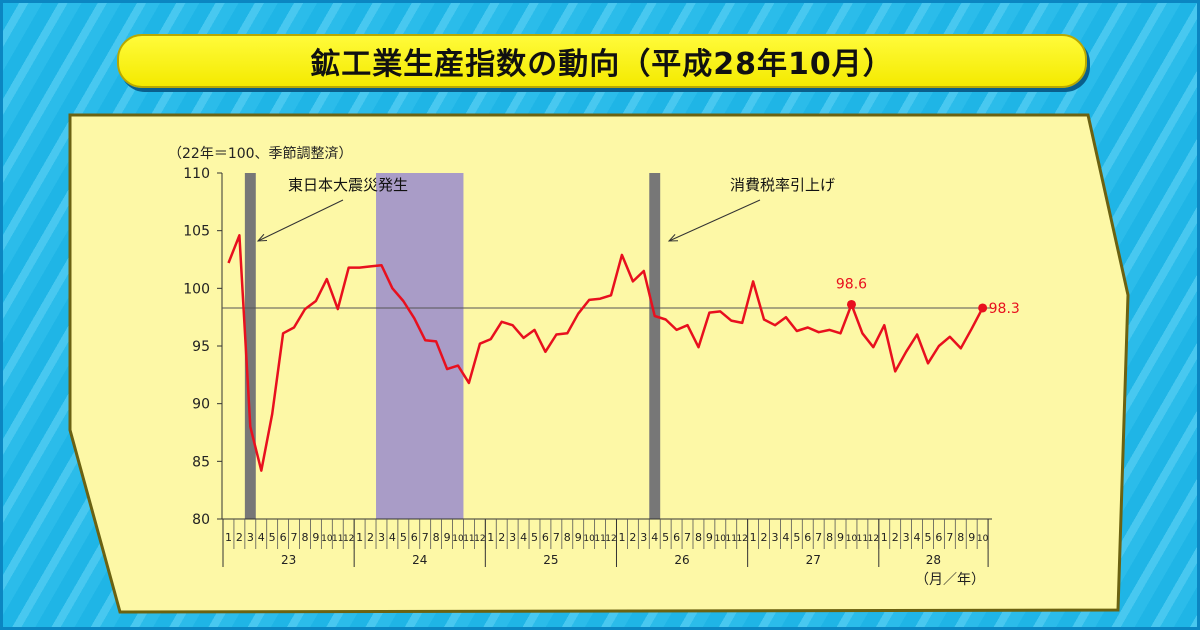 This screenshot has height=630, width=1200. Describe the element at coordinates (419, 560) in the screenshot. I see `year-label-24: 24` at that location.